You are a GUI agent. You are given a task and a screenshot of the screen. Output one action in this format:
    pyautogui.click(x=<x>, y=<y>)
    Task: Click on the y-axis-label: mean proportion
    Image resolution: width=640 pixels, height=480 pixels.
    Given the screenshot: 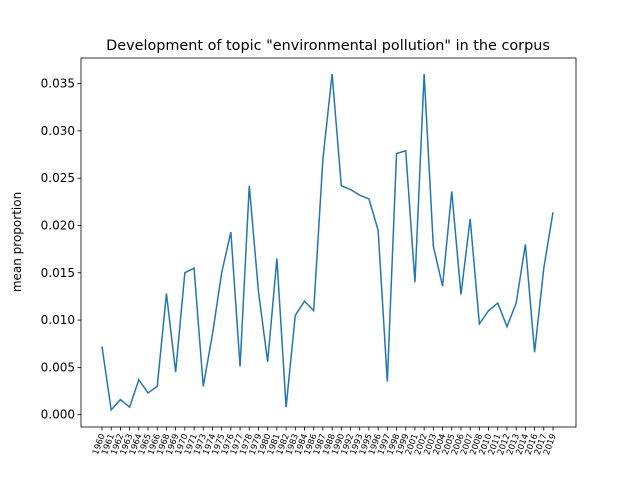 What is the action you would take?
    pyautogui.click(x=17, y=242)
    